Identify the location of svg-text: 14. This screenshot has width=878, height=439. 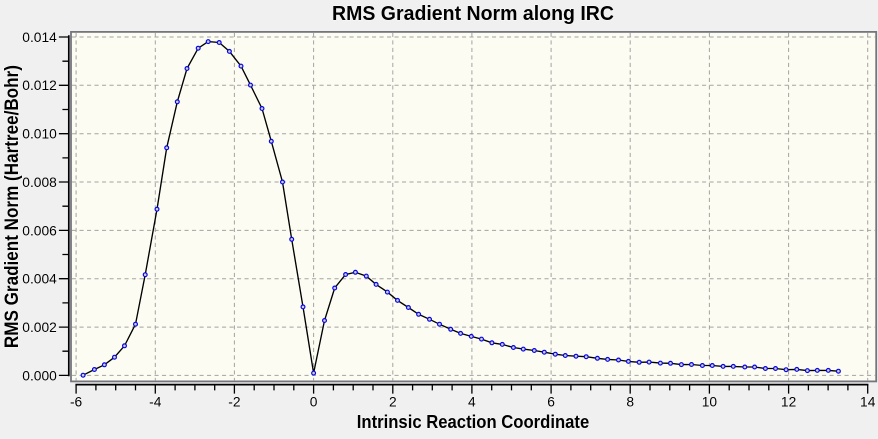
(868, 402).